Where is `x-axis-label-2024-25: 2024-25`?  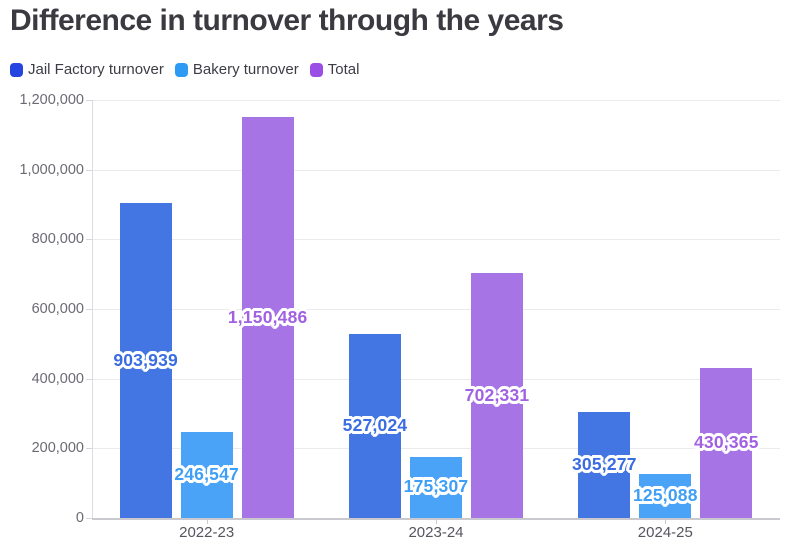
x-axis-label-2024-25: 2024-25 is located at coordinates (665, 532).